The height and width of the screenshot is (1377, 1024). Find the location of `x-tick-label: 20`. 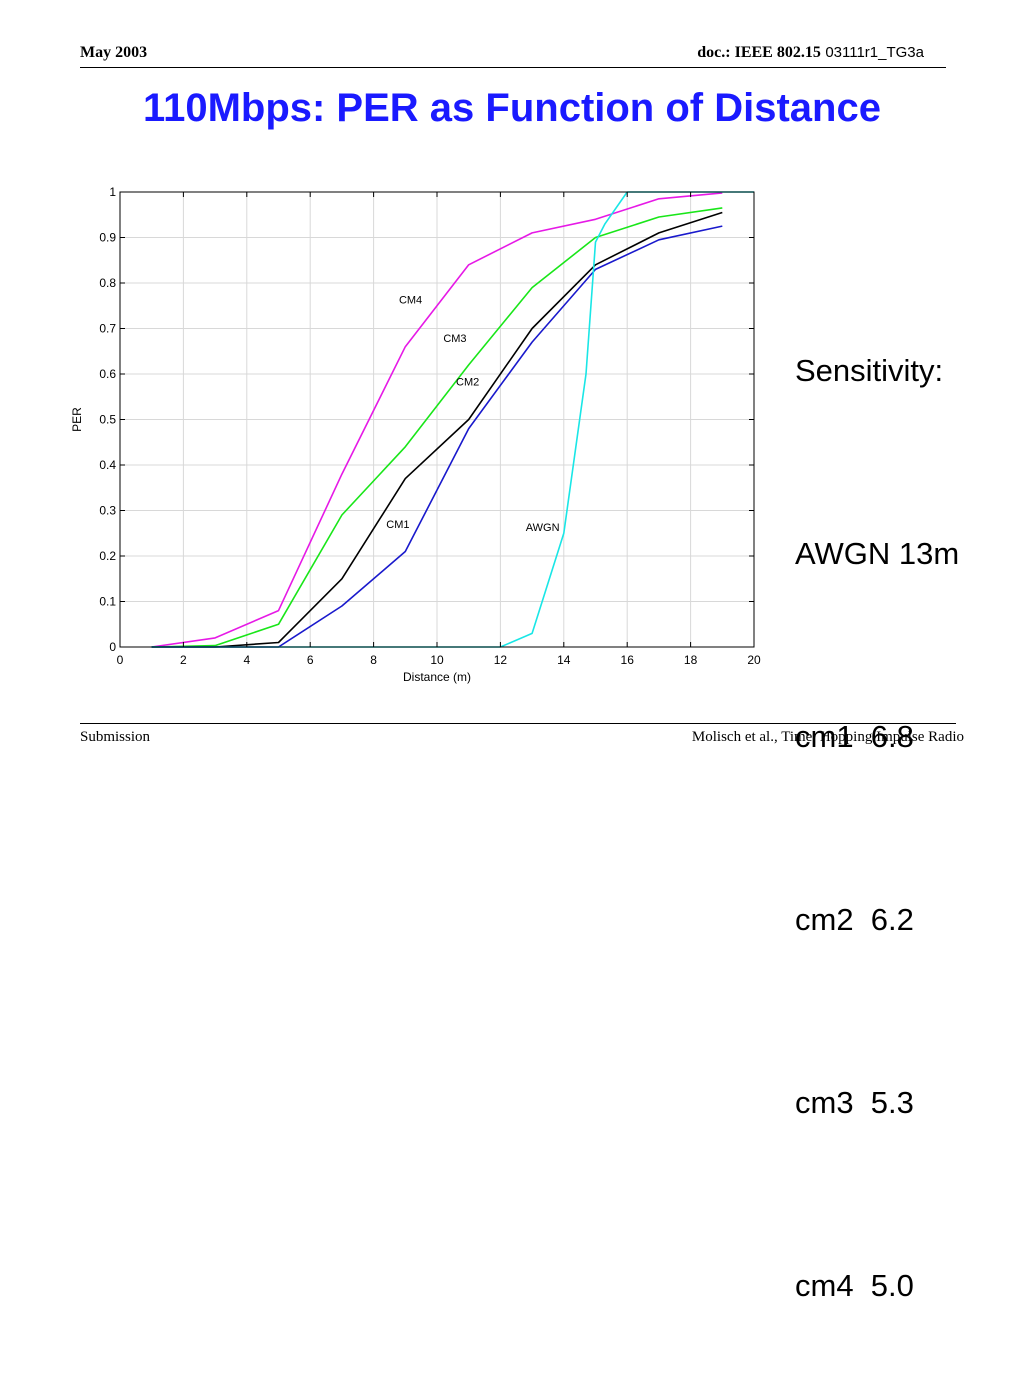

x-tick-label: 20 is located at coordinates (754, 660).